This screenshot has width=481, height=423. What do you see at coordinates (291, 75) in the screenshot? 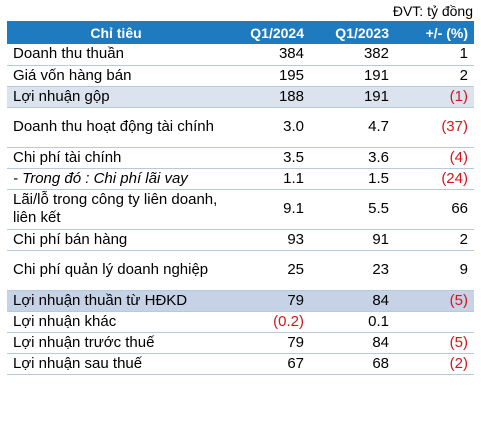
I see `cell-q1-2024: 195` at bounding box center [291, 75].